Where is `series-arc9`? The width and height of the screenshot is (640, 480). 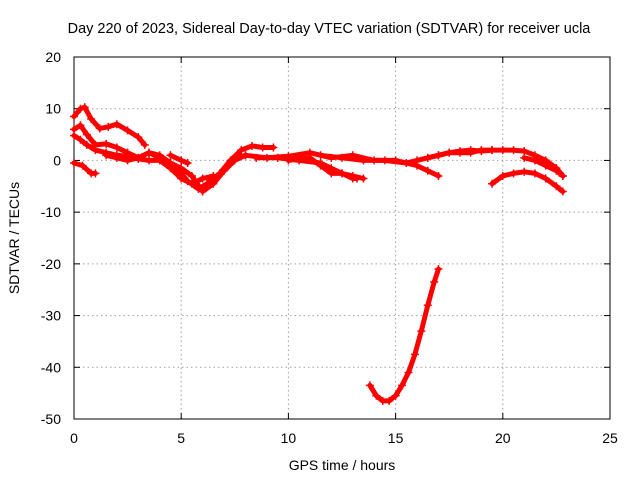
series-arc9 is located at coordinates (323, 168).